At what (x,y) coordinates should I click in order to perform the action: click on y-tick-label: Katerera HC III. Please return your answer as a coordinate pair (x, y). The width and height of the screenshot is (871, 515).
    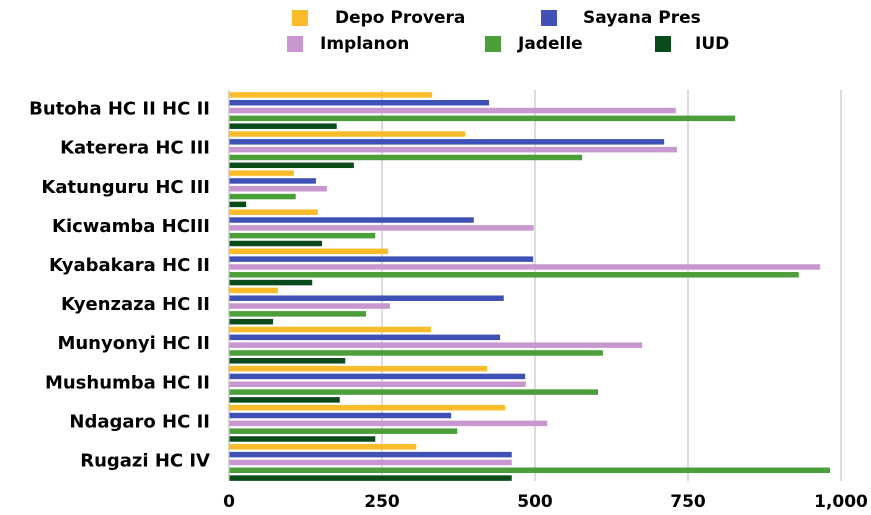
    Looking at the image, I should click on (135, 148).